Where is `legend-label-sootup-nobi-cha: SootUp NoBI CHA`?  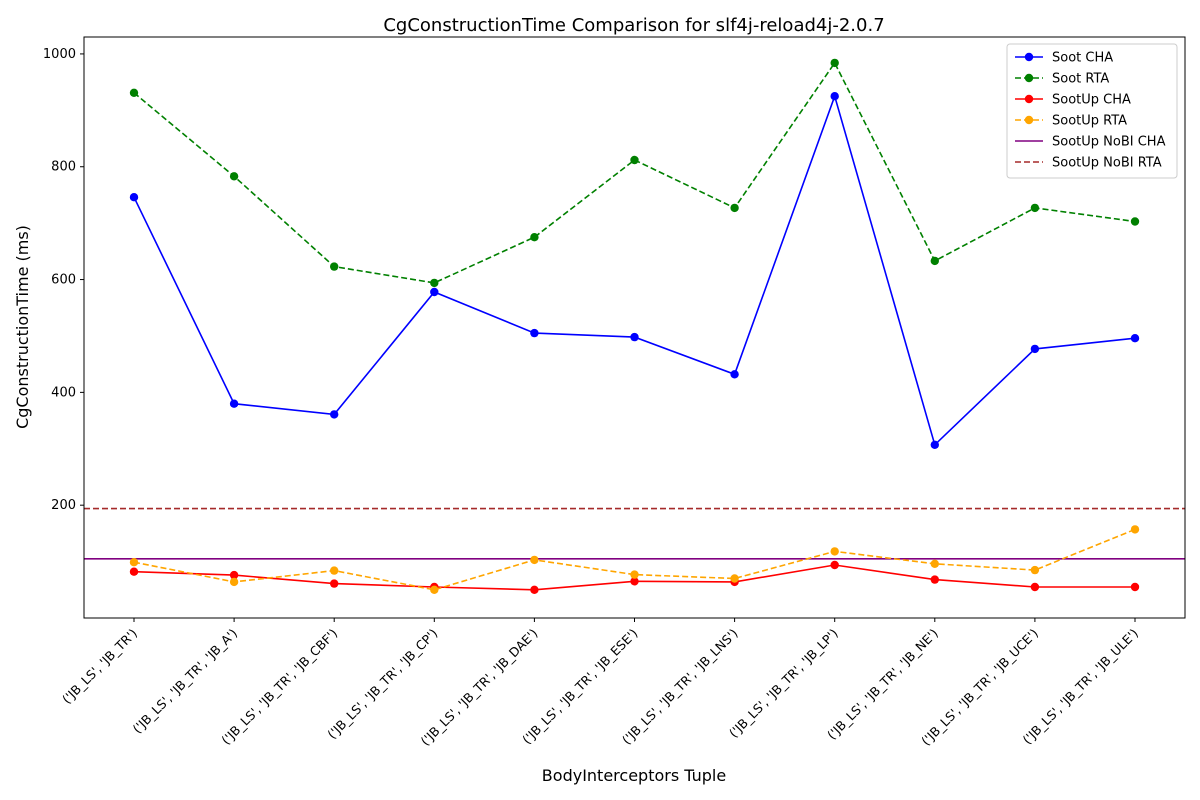 legend-label-sootup-nobi-cha: SootUp NoBI CHA is located at coordinates (1109, 142).